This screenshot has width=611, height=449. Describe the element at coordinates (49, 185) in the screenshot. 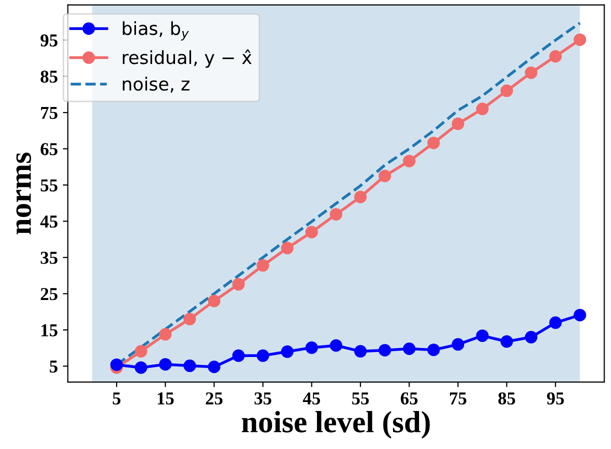

I see `y-tick-label: 55` at that location.